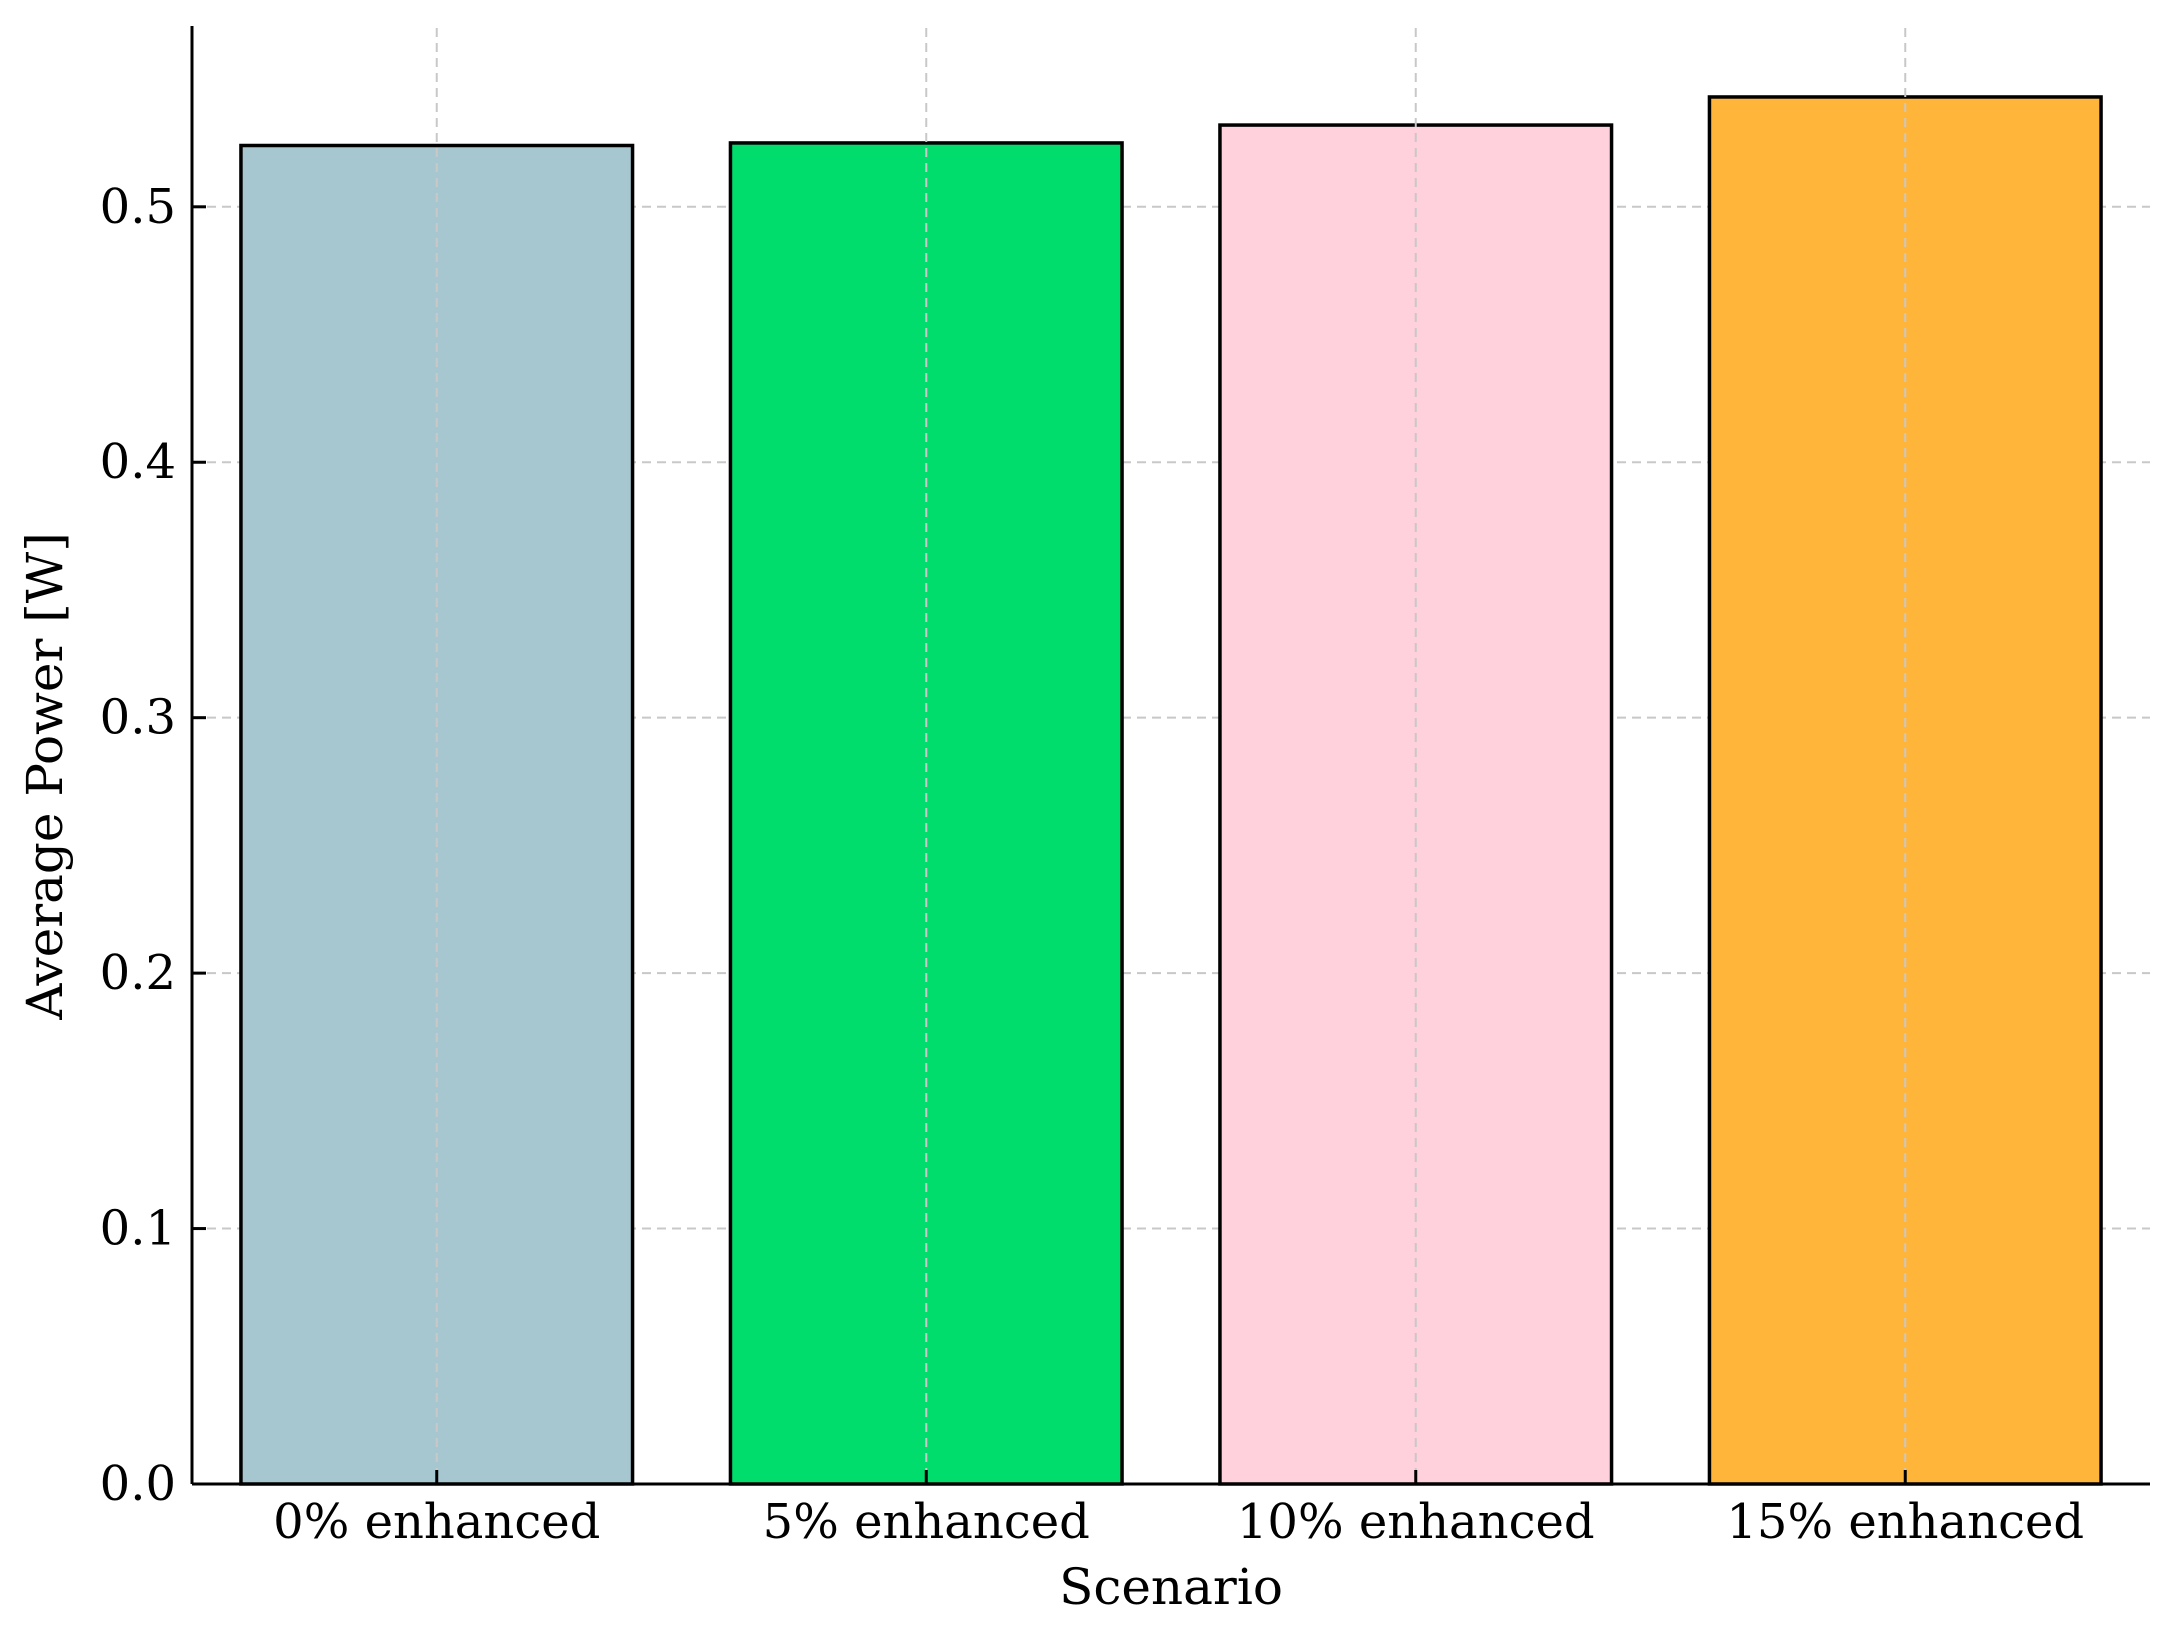  I want to click on x-tick-label: 15% enhanced, so click(1905, 1522).